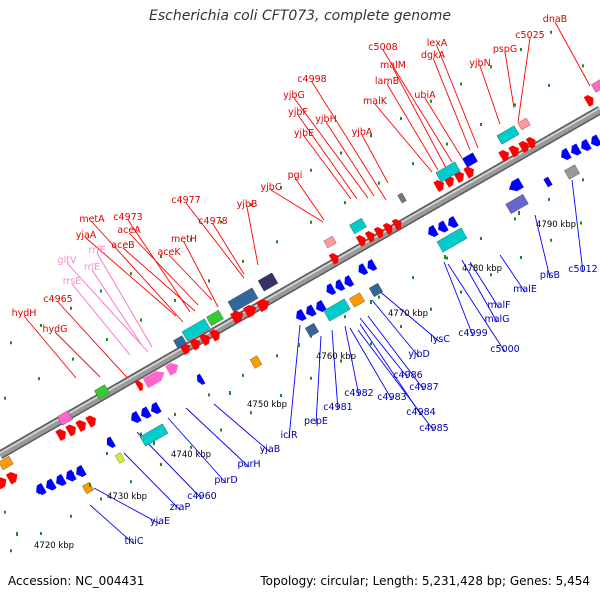  I want to click on scale-tick-label: 4740 kbp, so click(191, 455).